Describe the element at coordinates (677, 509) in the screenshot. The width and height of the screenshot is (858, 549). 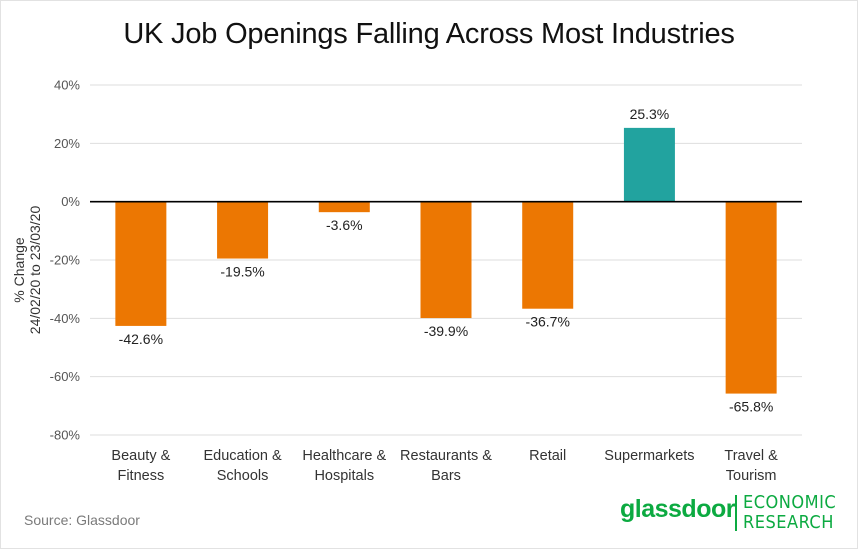
I see `logo-wordmark: glassdoor` at that location.